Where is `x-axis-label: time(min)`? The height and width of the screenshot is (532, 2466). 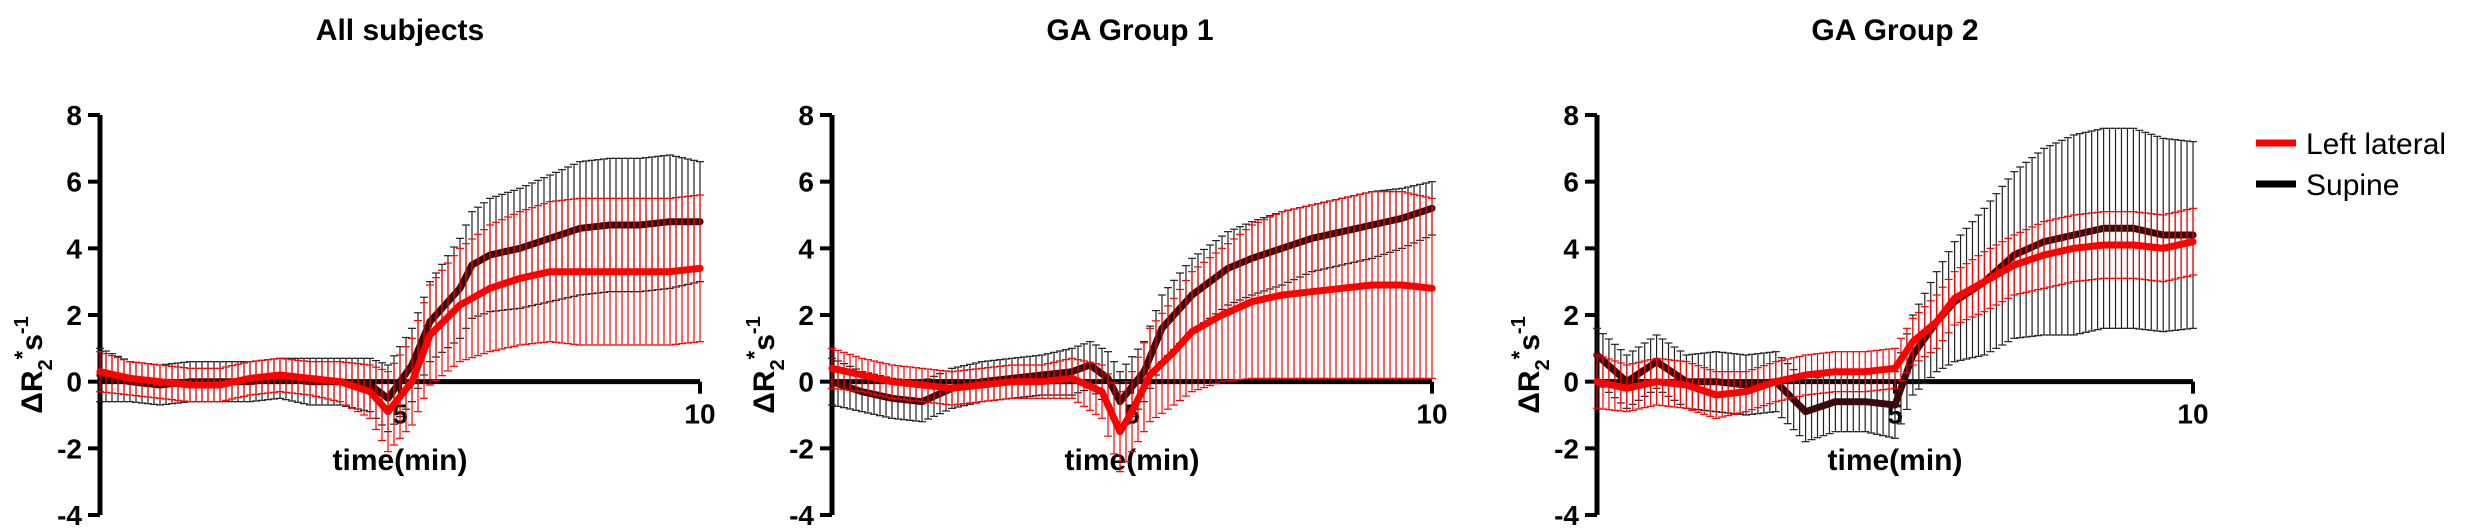 x-axis-label: time(min) is located at coordinates (1895, 460).